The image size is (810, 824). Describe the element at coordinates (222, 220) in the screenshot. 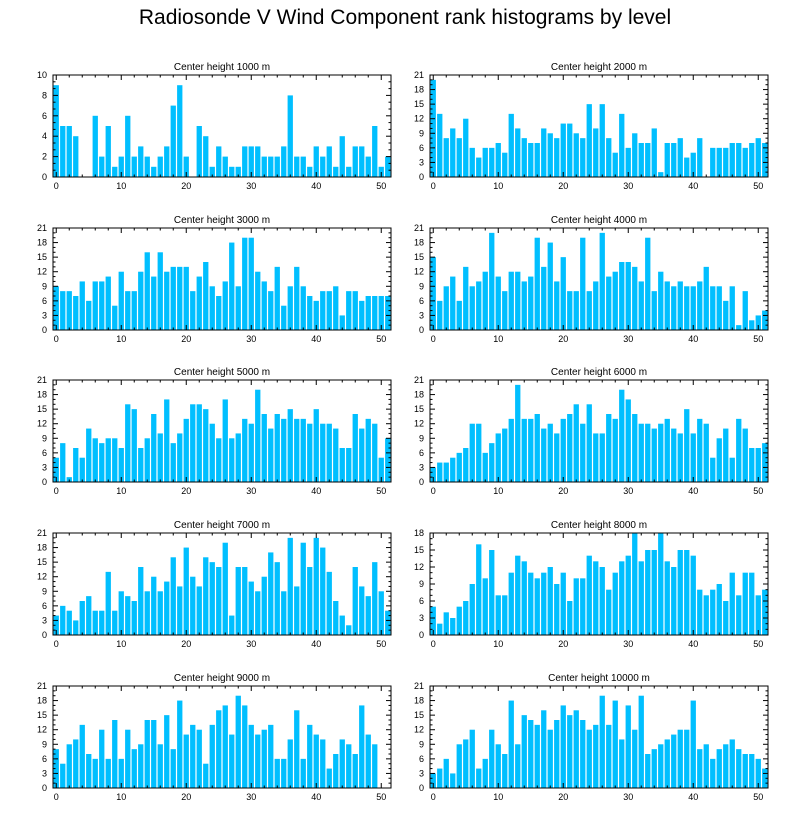

I see `subplot-title: Center height 3000 m` at that location.